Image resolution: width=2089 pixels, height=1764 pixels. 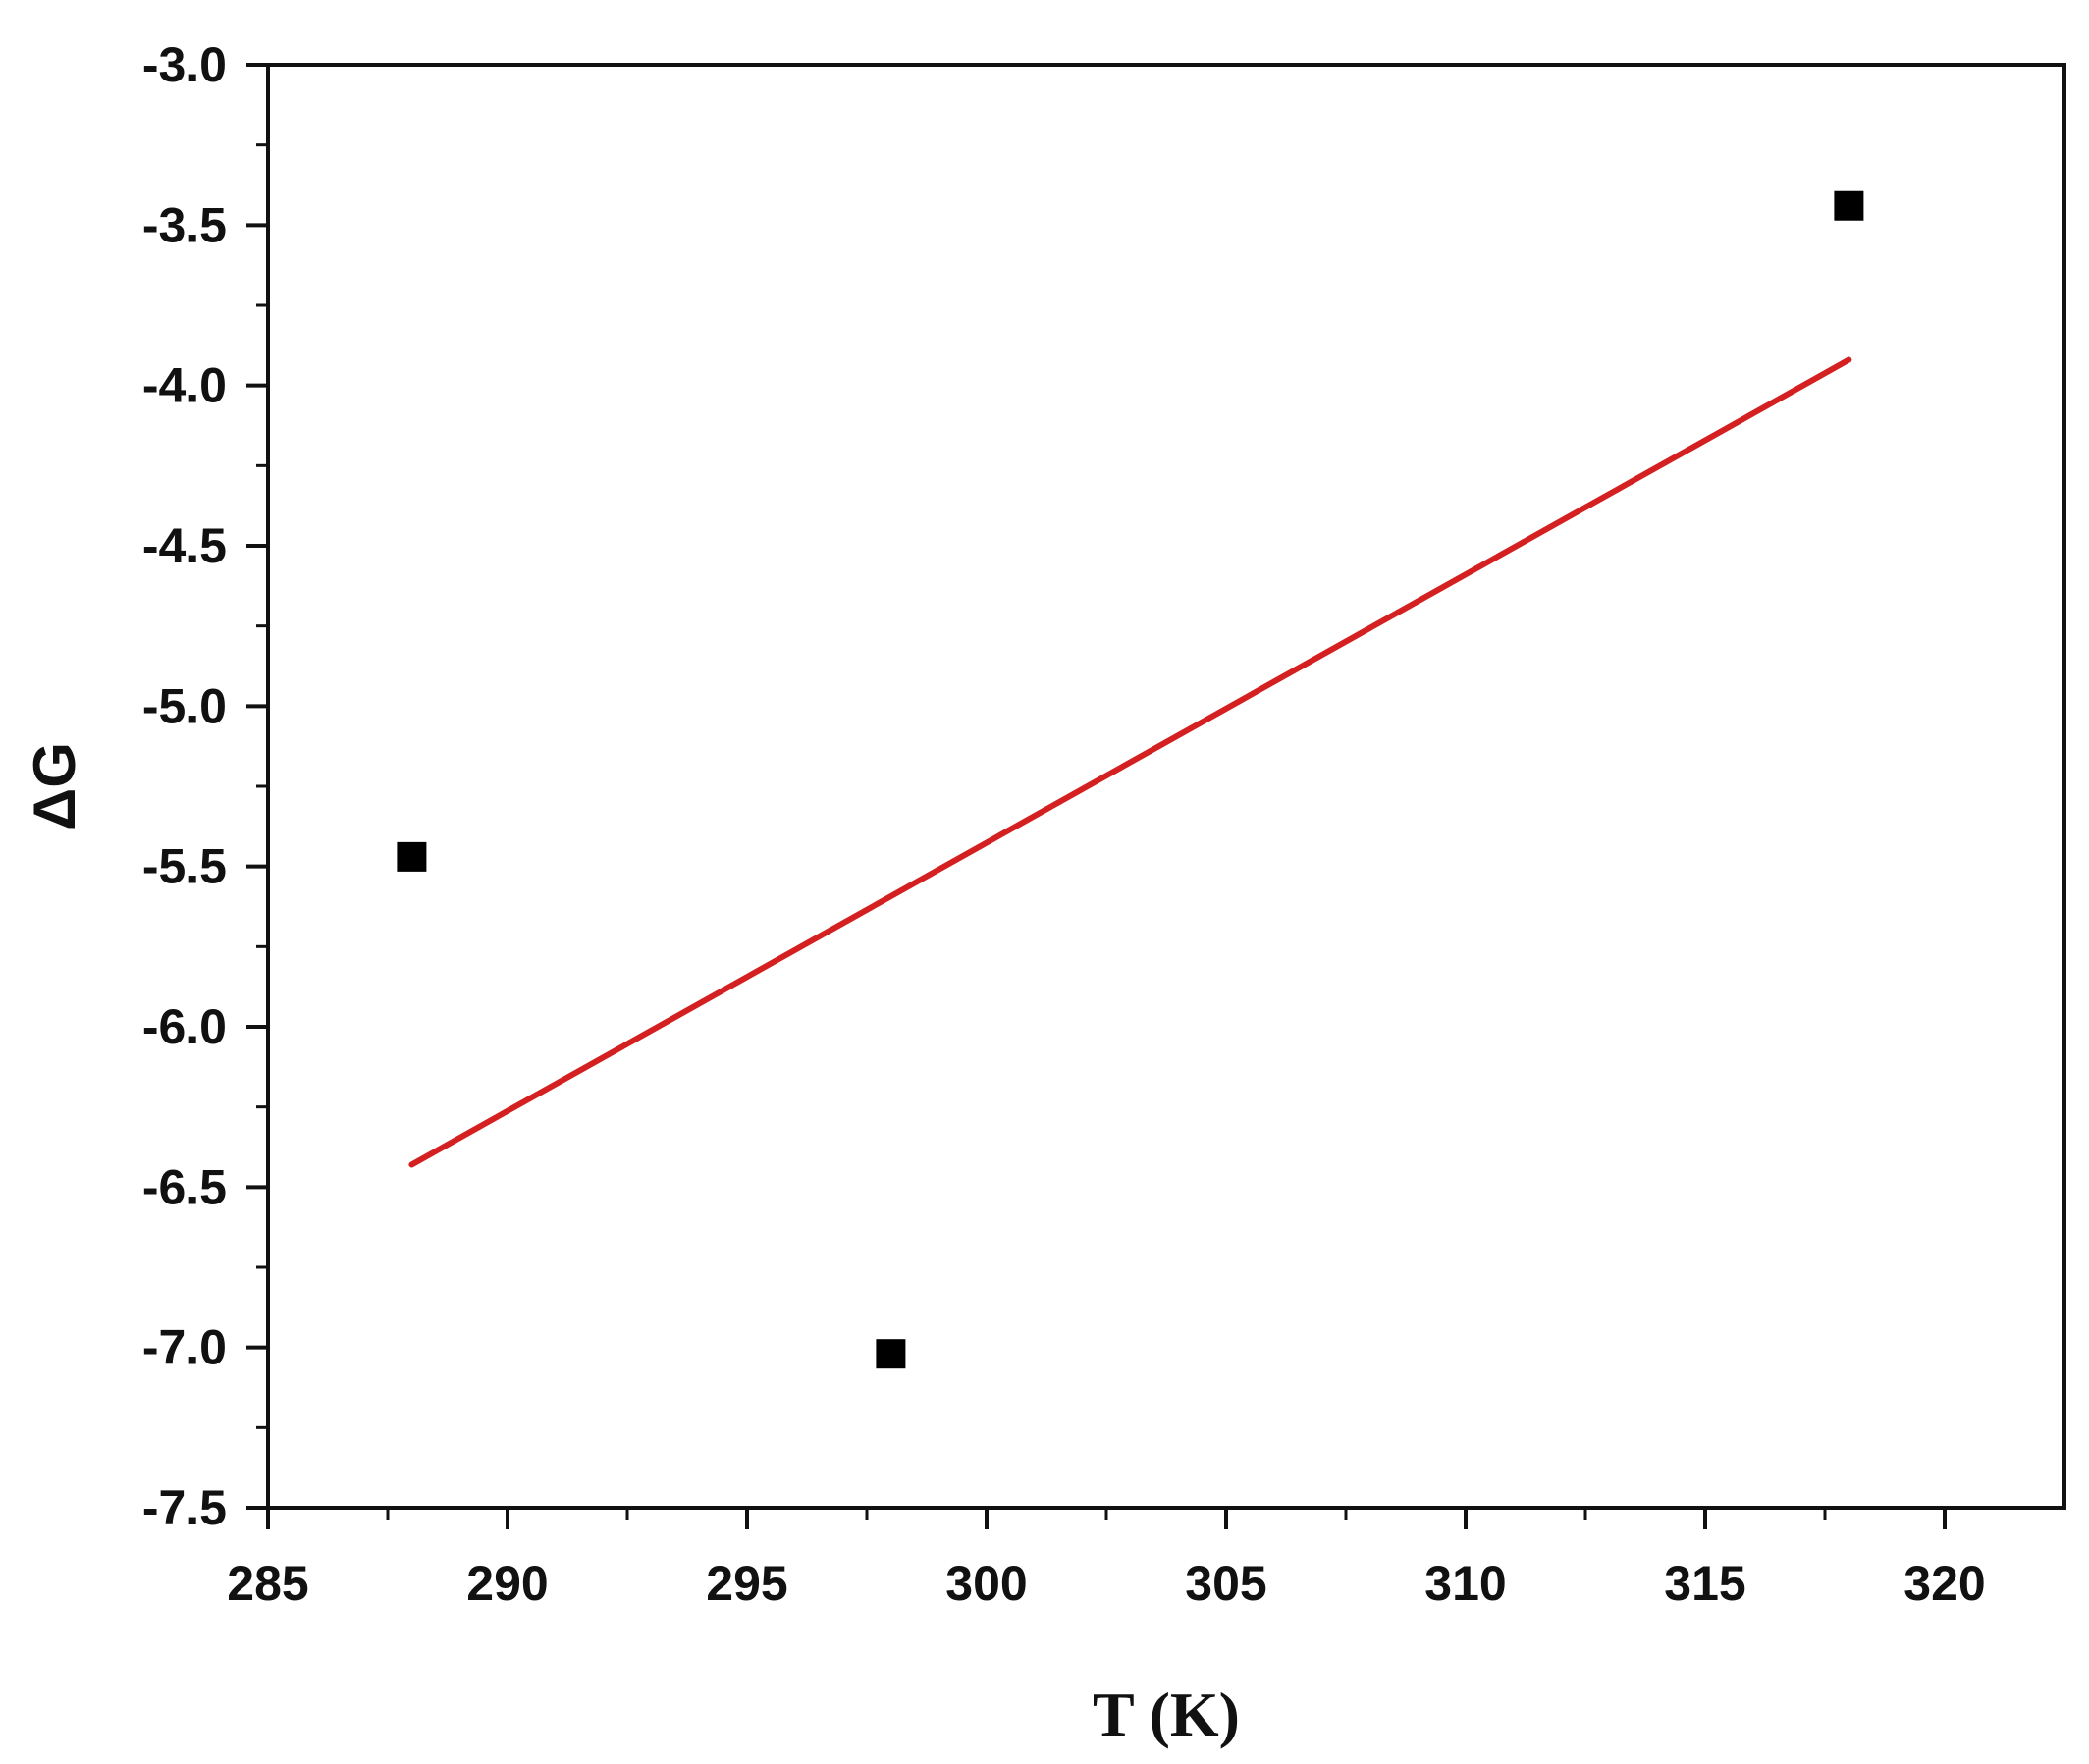 I want to click on x-axis, so click(x=1106, y=1518).